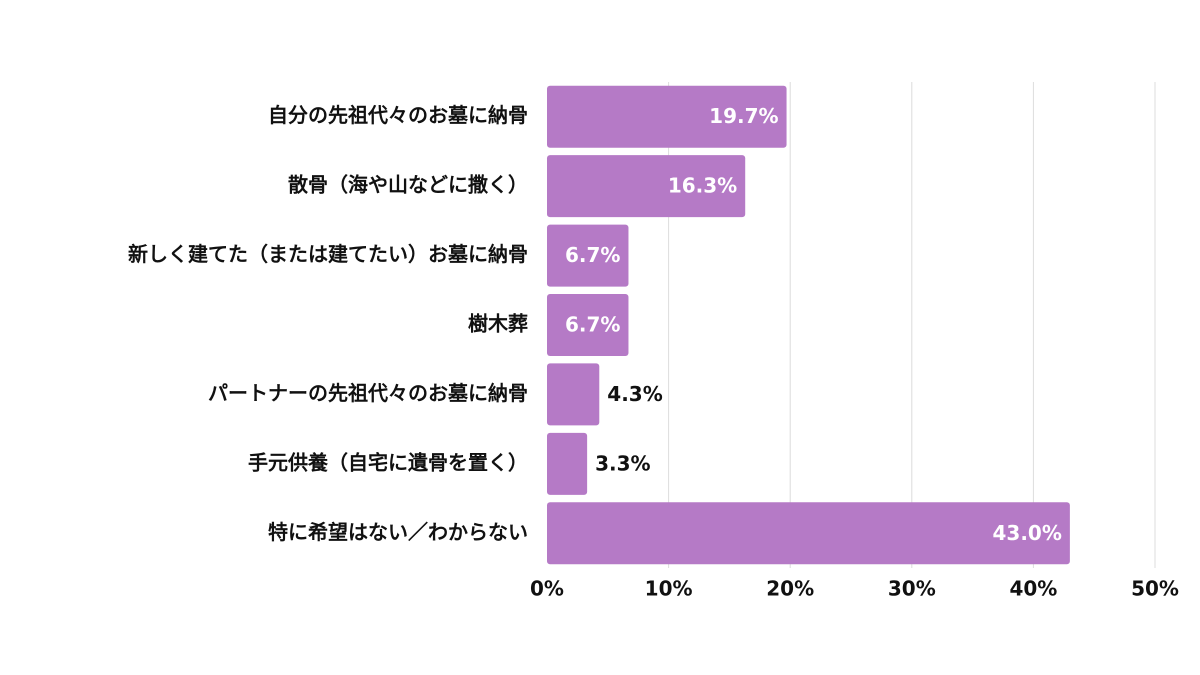  What do you see at coordinates (328, 254) in the screenshot?
I see `y-tick-label: 新しく建てた（または建てたい）お墓に納骨` at bounding box center [328, 254].